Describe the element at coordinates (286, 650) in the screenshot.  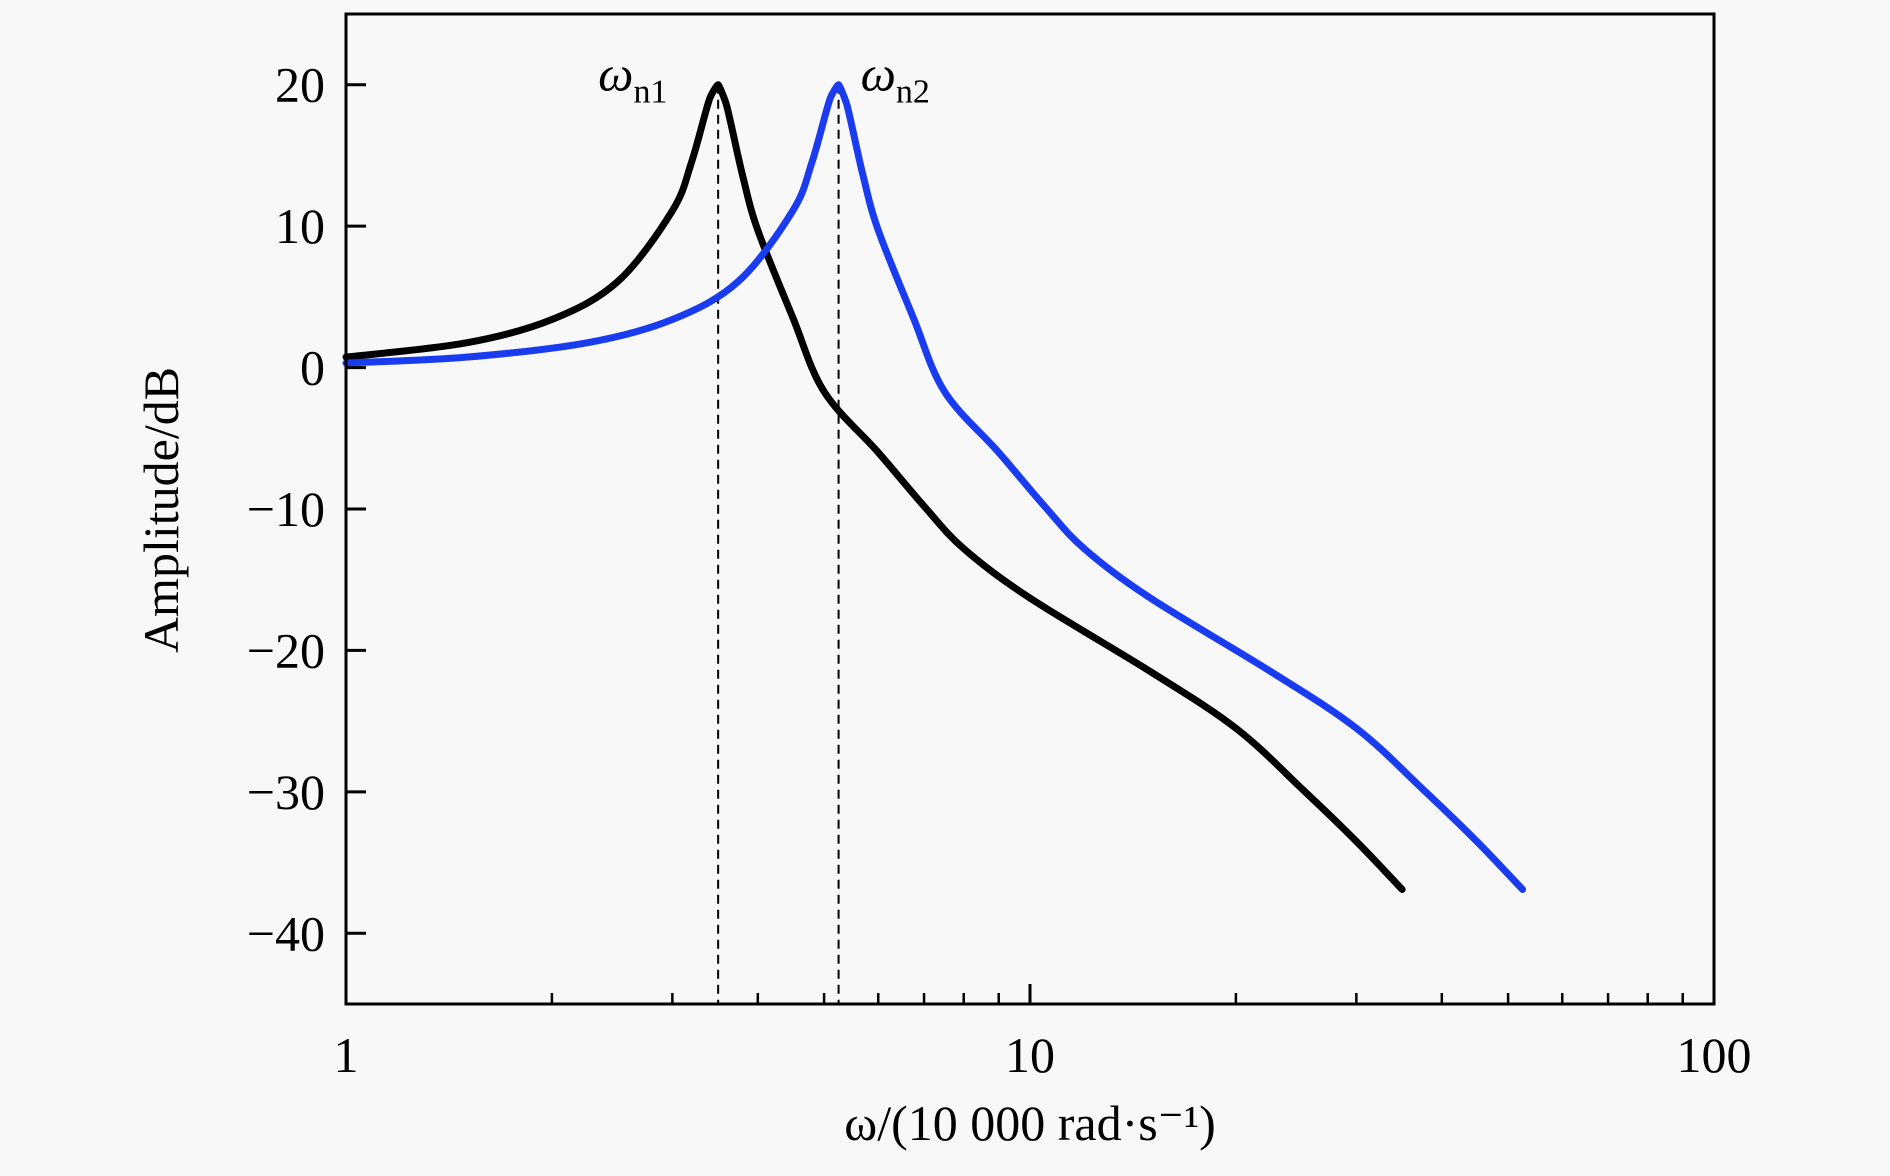
I see `y-tick-label: −20` at that location.